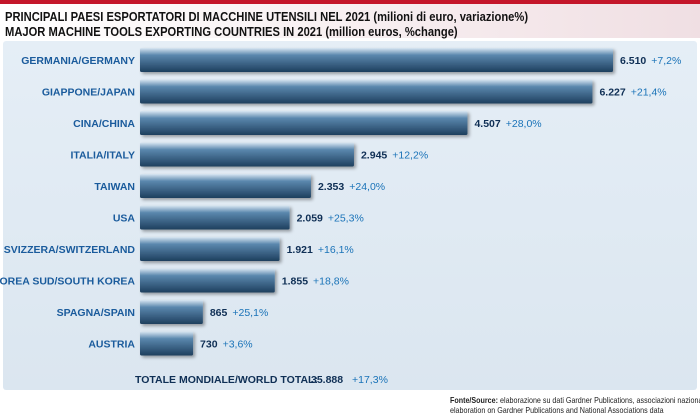 This screenshot has height=415, width=700. I want to click on value-label-italia-italy: 2.945 +12,2%, so click(394, 156).